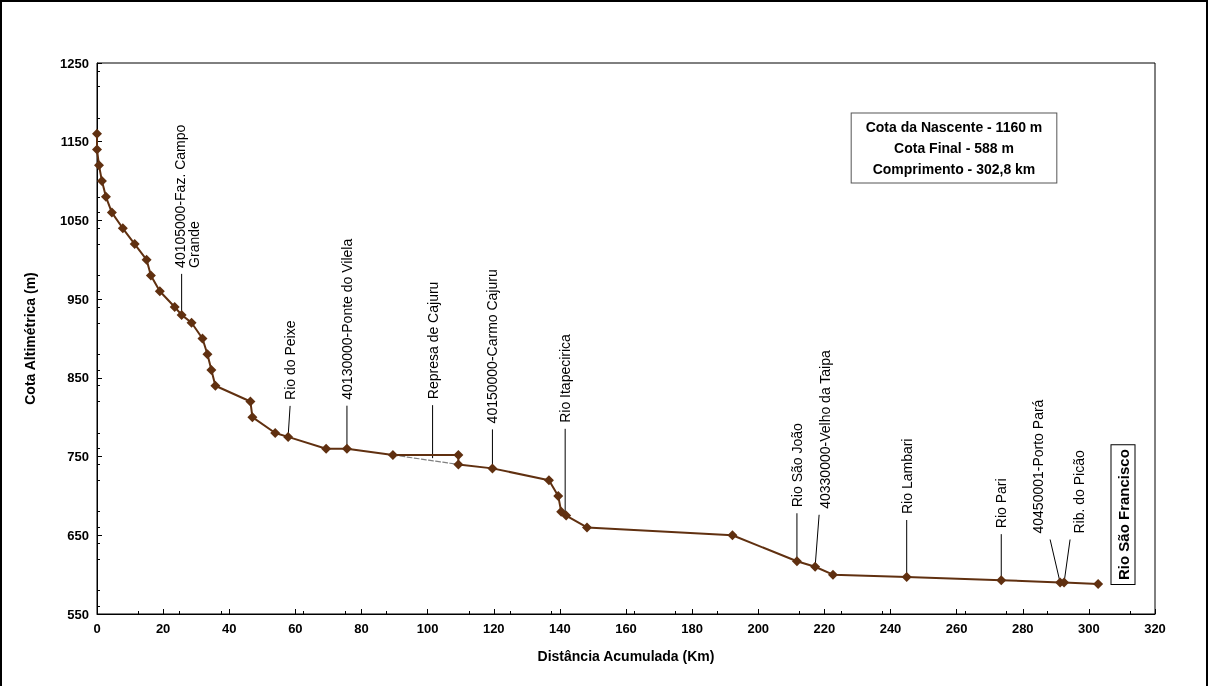 The image size is (1208, 686). What do you see at coordinates (30, 338) in the screenshot?
I see `y-axis-title: Cota Altimétrica (m)` at bounding box center [30, 338].